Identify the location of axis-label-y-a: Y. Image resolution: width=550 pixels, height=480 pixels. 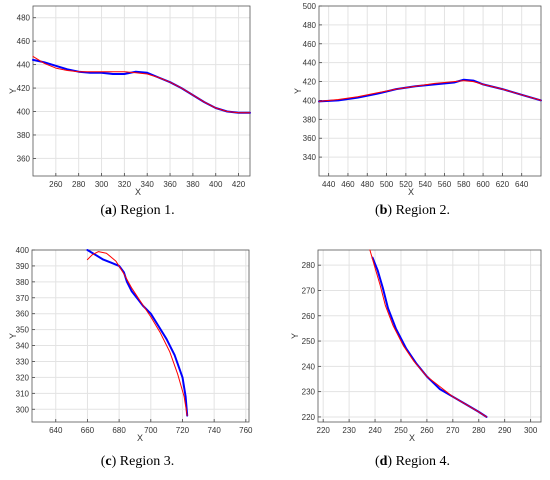
(13, 91).